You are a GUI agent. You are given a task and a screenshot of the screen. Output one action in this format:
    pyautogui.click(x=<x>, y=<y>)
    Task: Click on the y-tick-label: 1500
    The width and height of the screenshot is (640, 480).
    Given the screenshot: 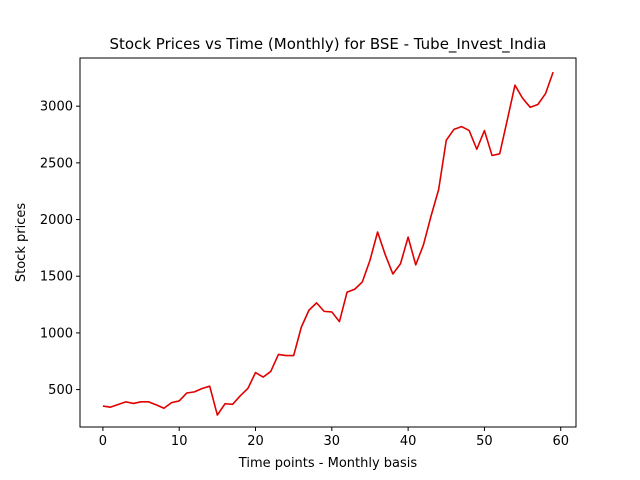 What is the action you would take?
    pyautogui.click(x=56, y=277)
    